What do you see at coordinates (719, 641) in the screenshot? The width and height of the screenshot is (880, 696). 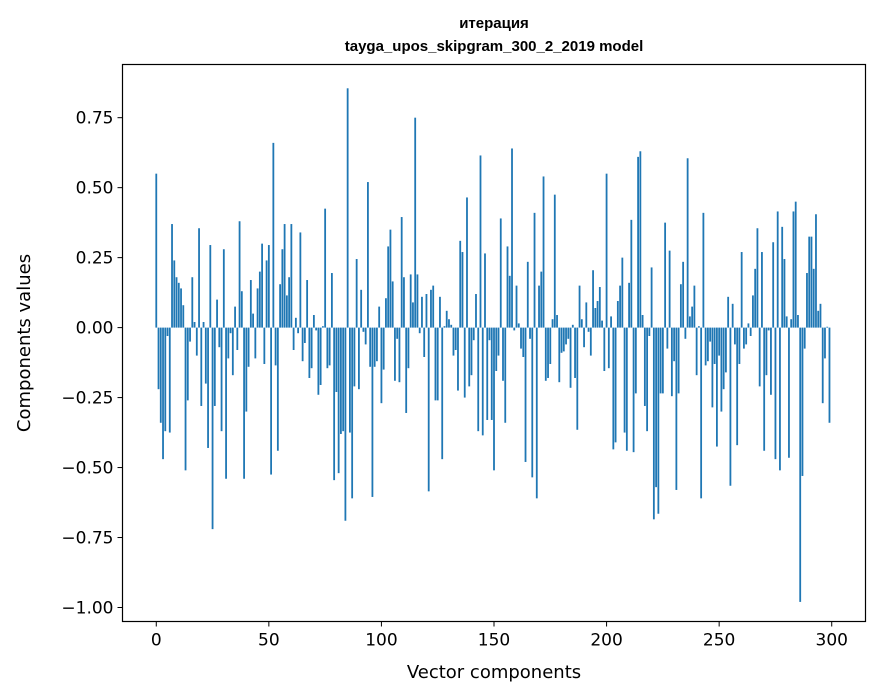 I see `x-tick-label: 250` at bounding box center [719, 641].